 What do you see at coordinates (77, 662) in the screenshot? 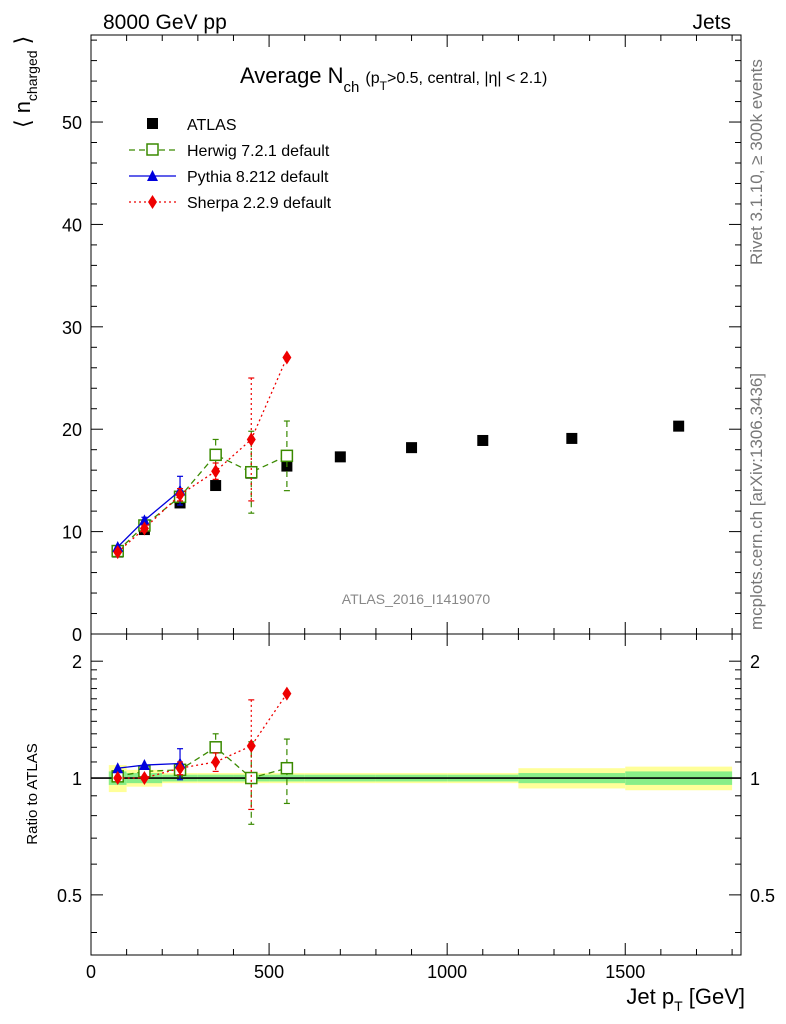
I see `y-tick-label-bottom-left-2: 2` at bounding box center [77, 662].